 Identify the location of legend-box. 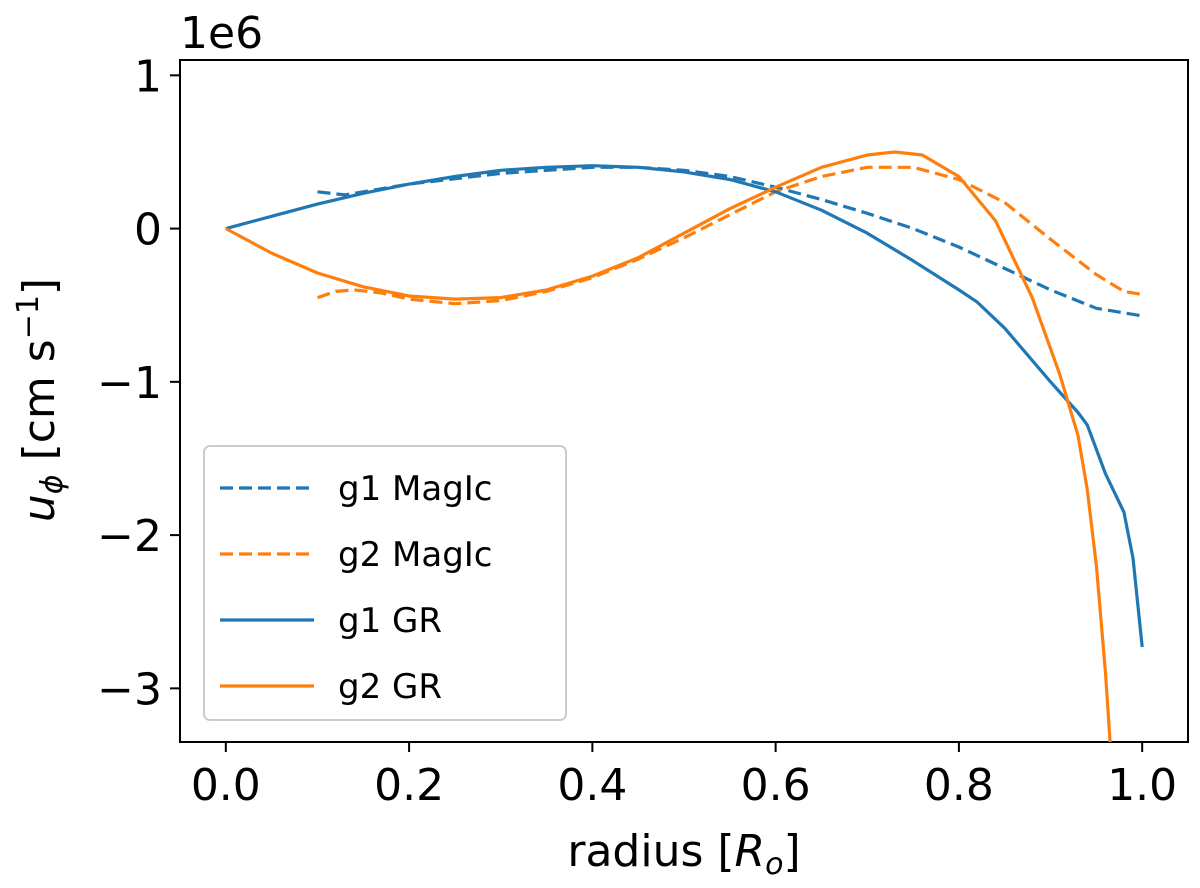
(385, 583).